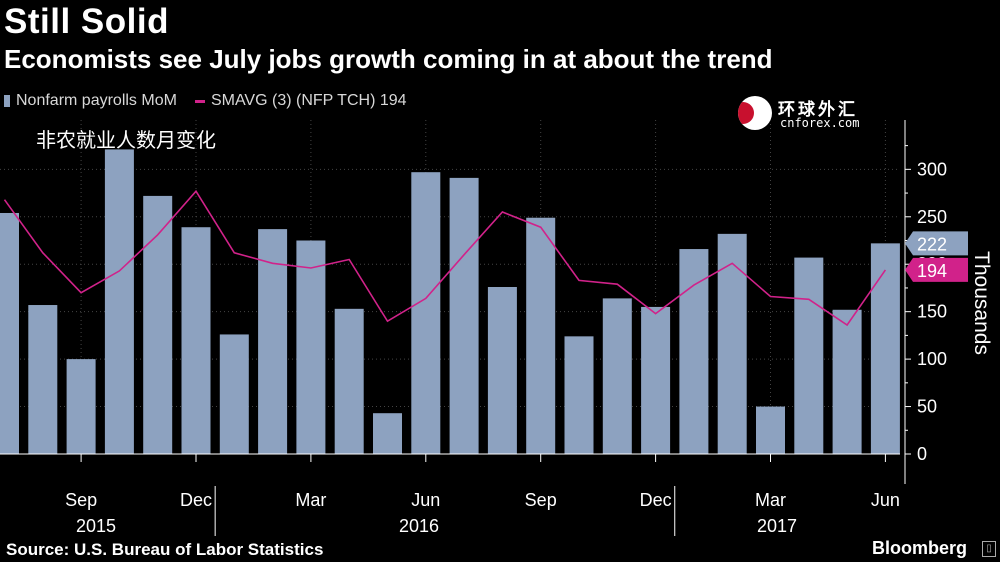 This screenshot has width=1000, height=562. I want to click on logo-cn-text: 环球外汇, so click(818, 109).